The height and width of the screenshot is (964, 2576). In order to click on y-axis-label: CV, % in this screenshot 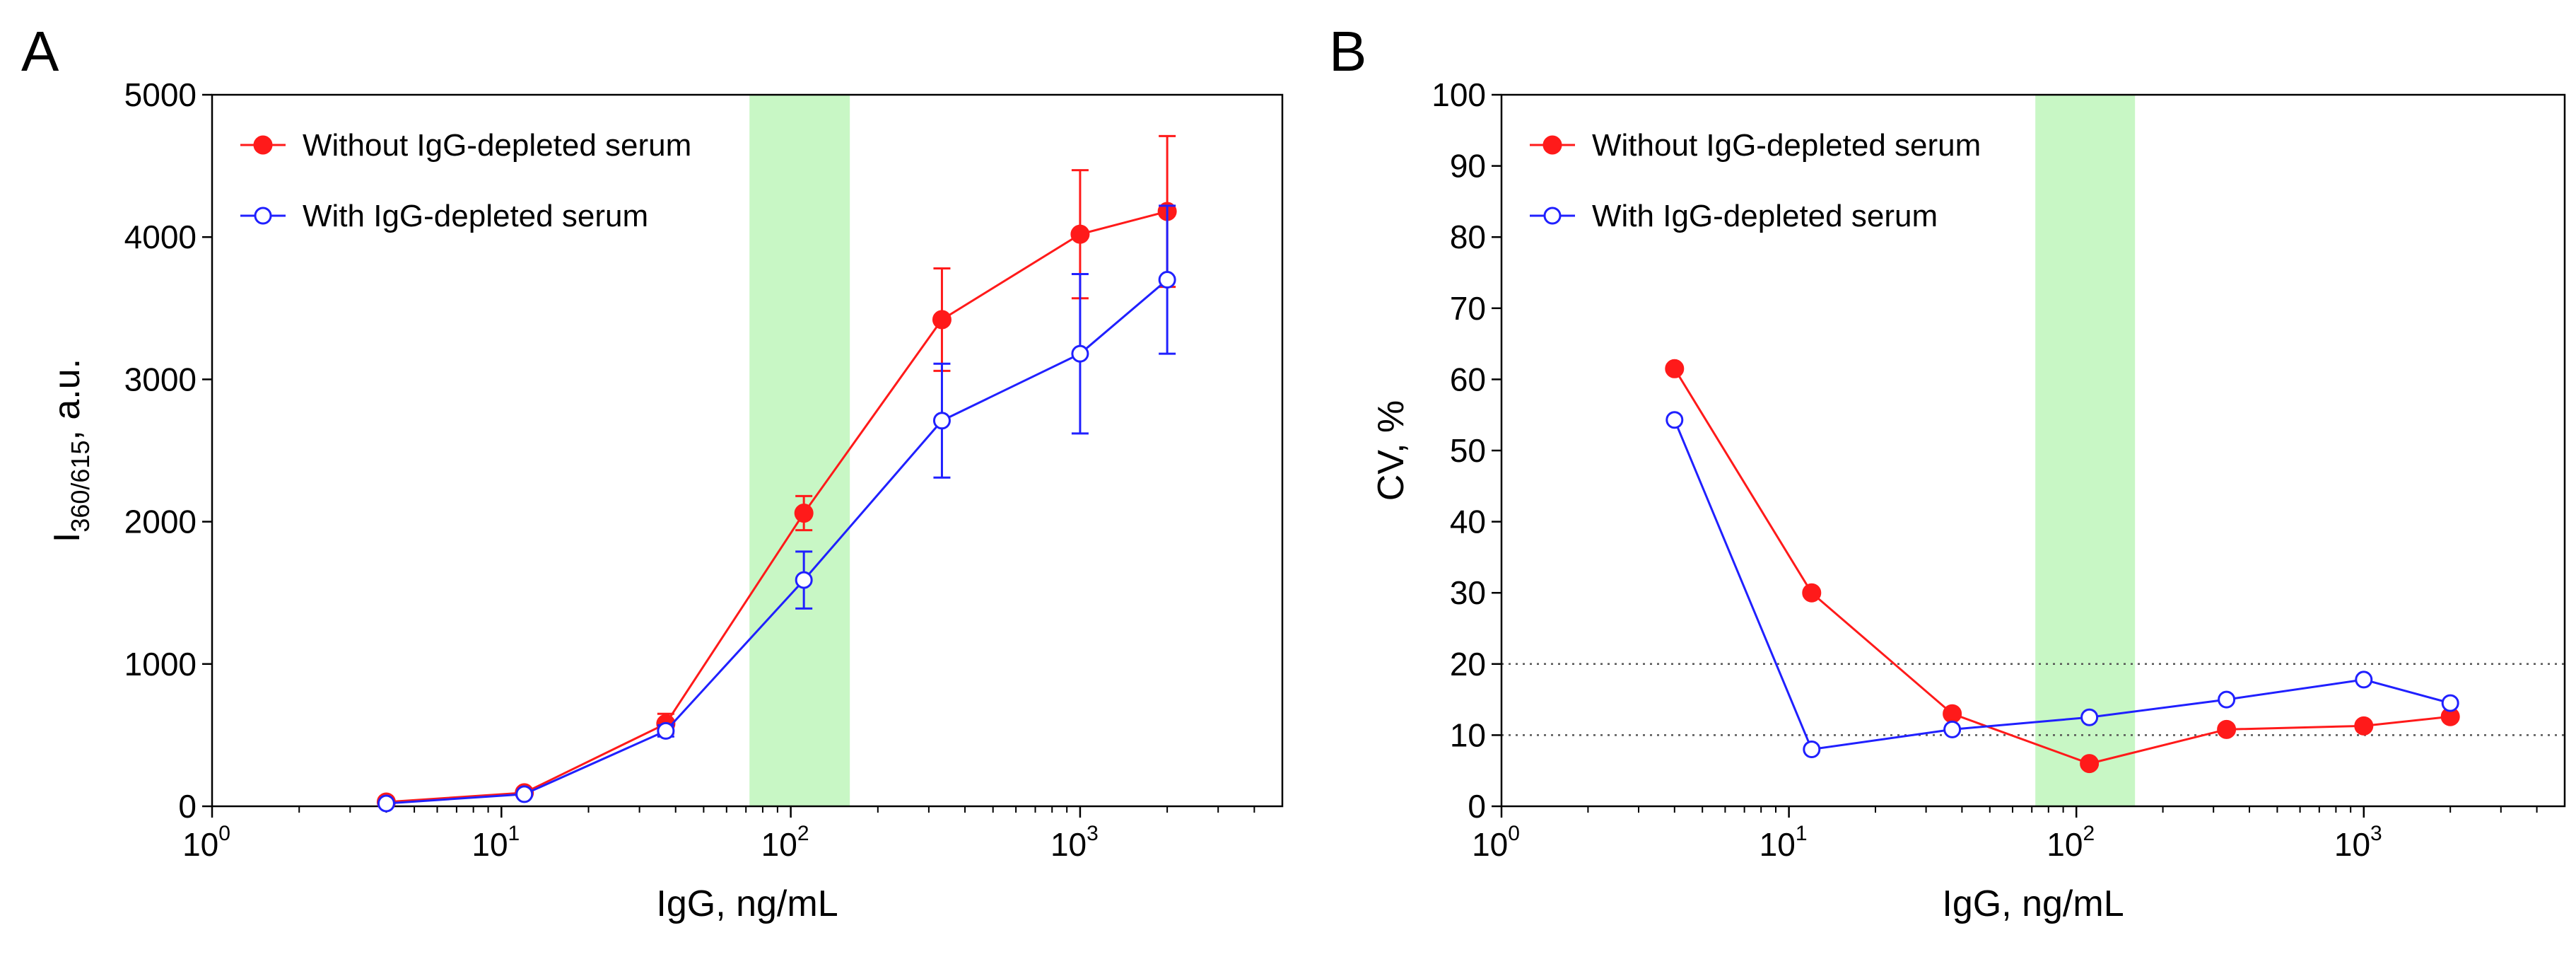, I will do `click(1391, 450)`.